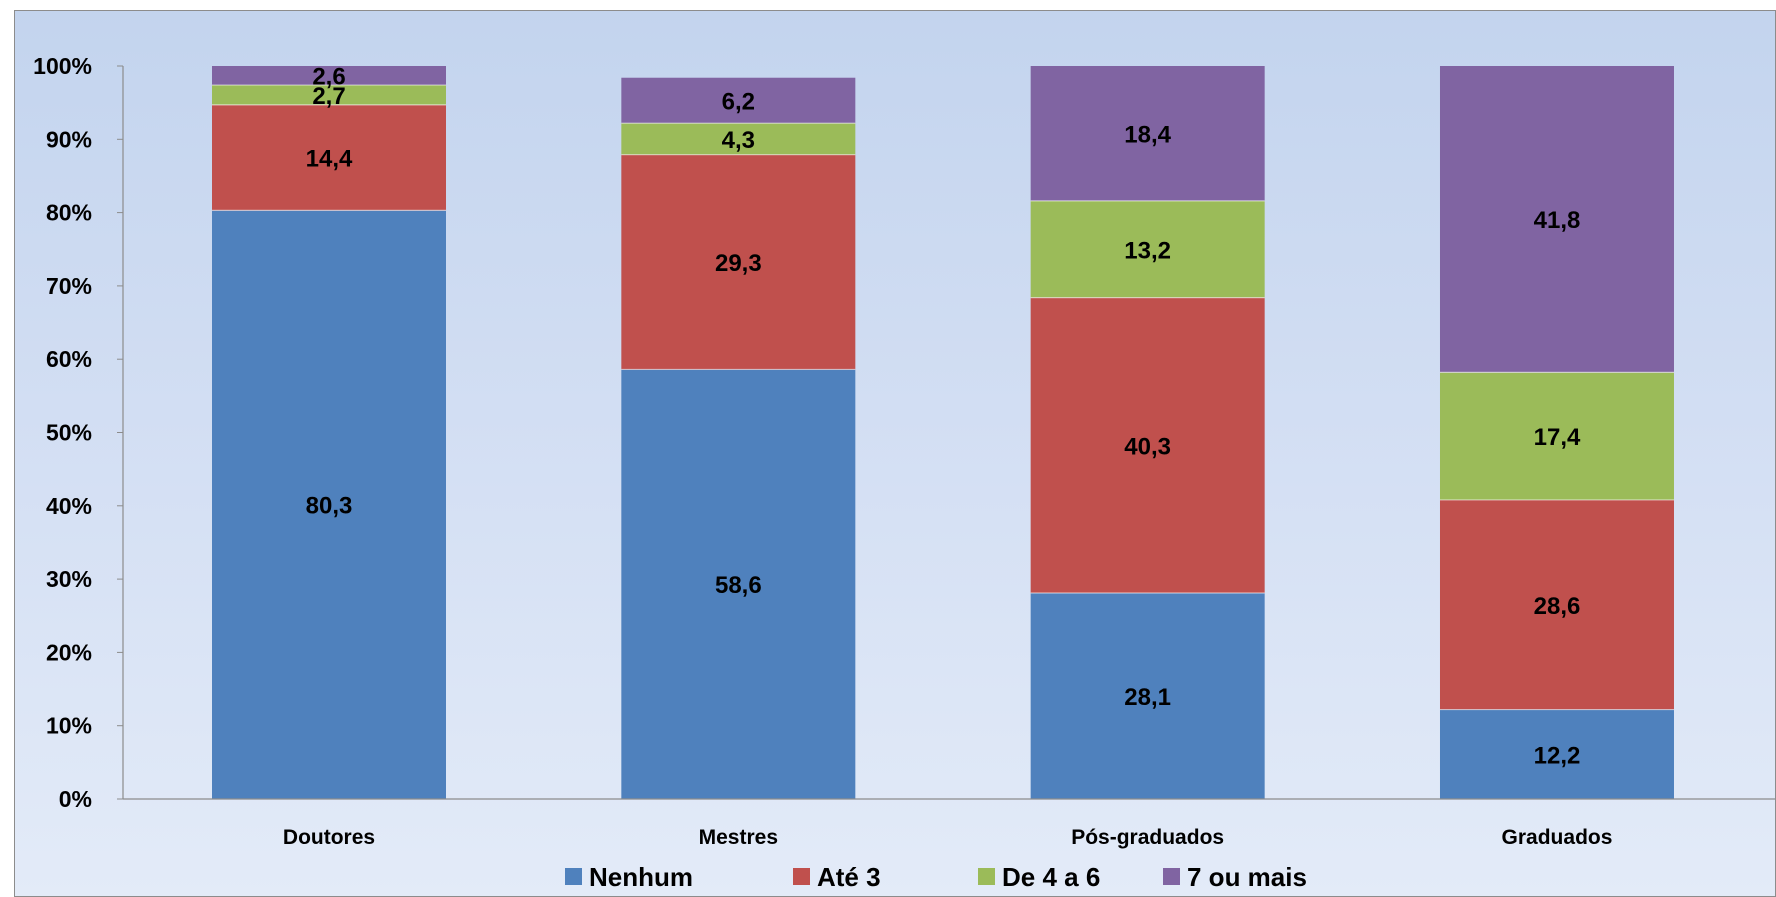 Image resolution: width=1776 pixels, height=897 pixels. I want to click on data-label: 13,2, so click(1147, 250).